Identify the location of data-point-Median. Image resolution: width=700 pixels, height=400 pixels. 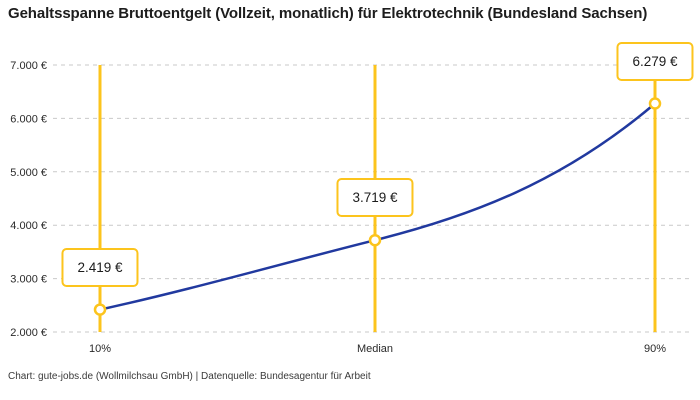
(375, 240).